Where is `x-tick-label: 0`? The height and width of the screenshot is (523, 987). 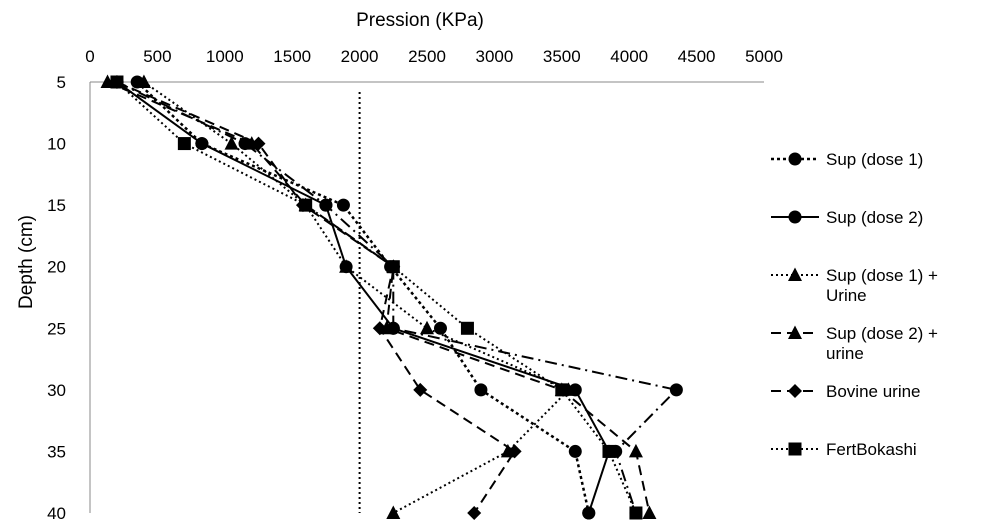
x-tick-label: 0 is located at coordinates (89, 56).